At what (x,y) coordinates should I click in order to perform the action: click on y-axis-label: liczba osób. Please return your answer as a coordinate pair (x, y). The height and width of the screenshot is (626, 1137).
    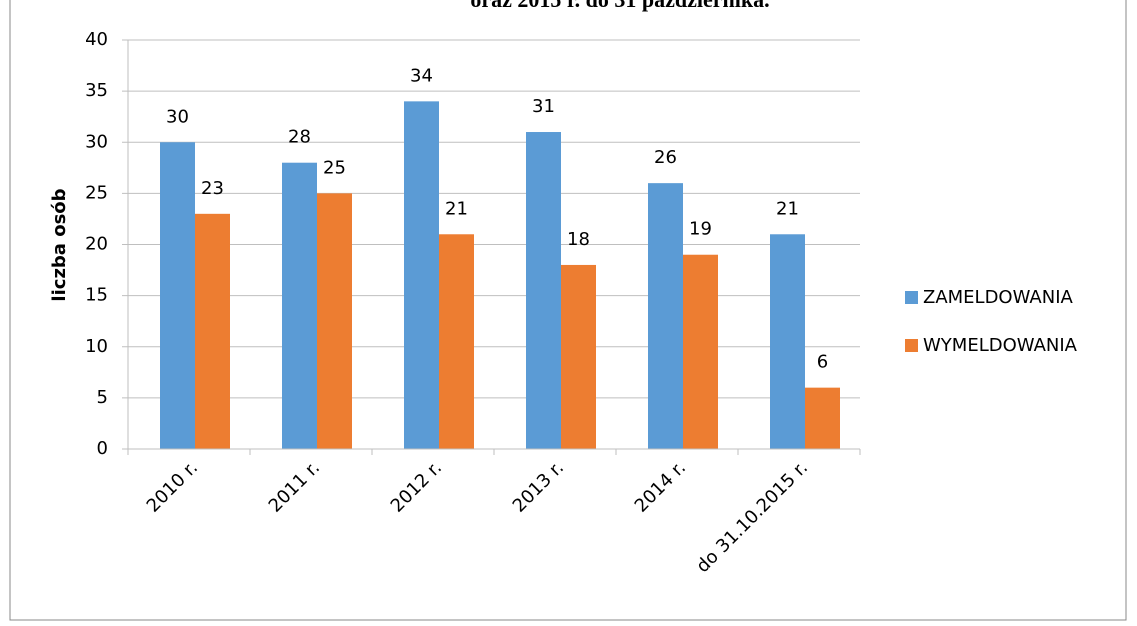
    Looking at the image, I should click on (59, 244).